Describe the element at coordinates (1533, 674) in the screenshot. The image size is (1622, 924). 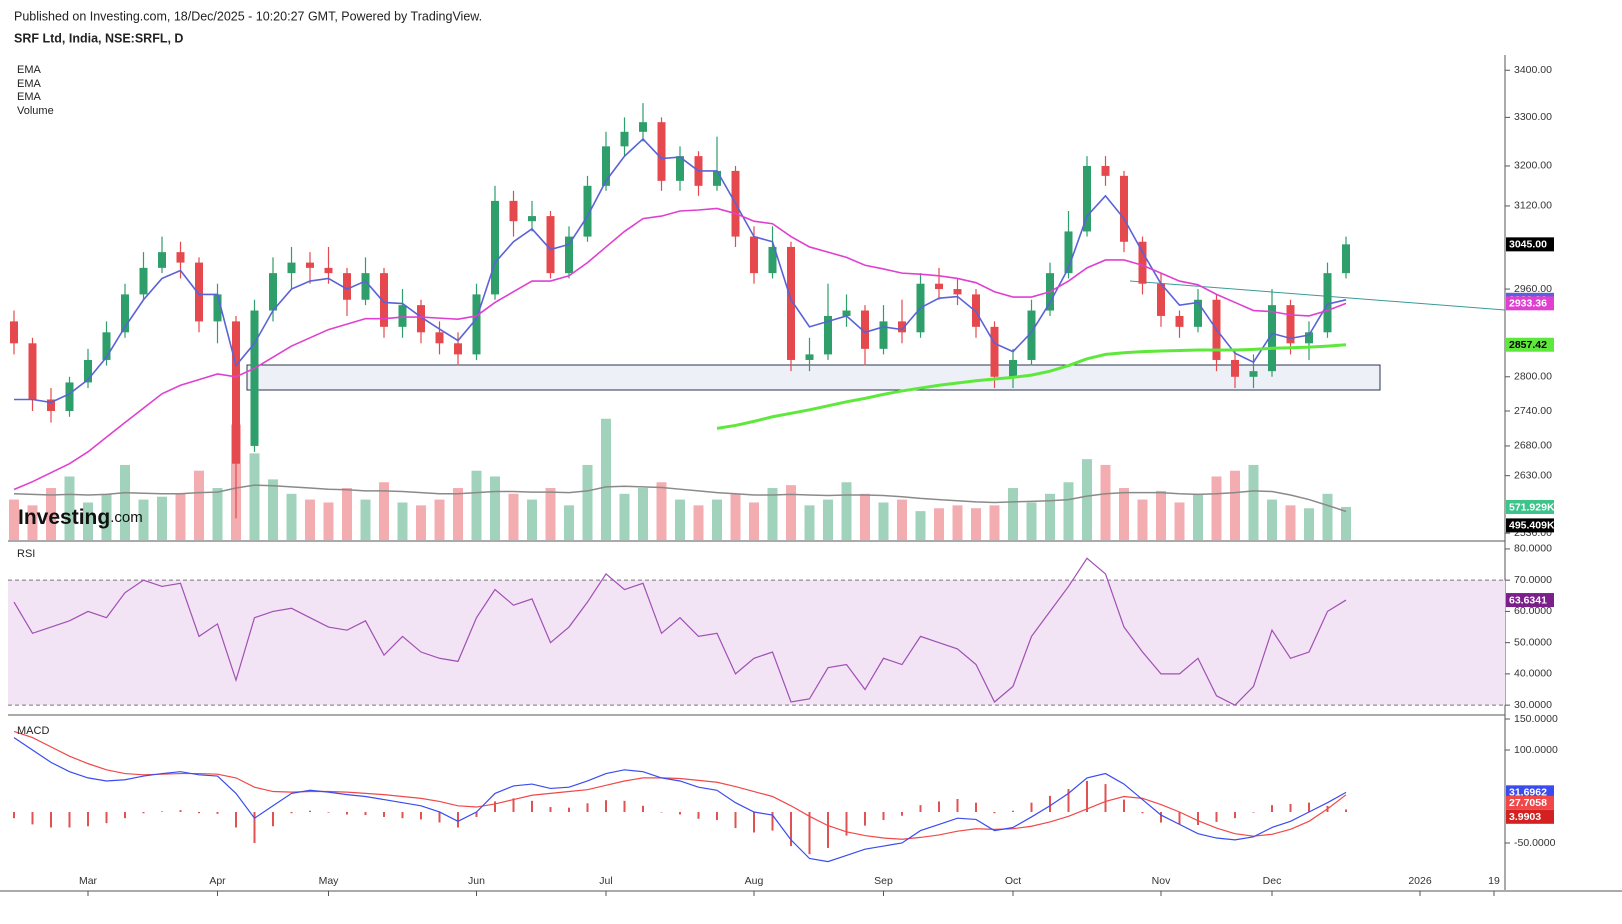
I see `y-tick-label: 40.0000` at that location.